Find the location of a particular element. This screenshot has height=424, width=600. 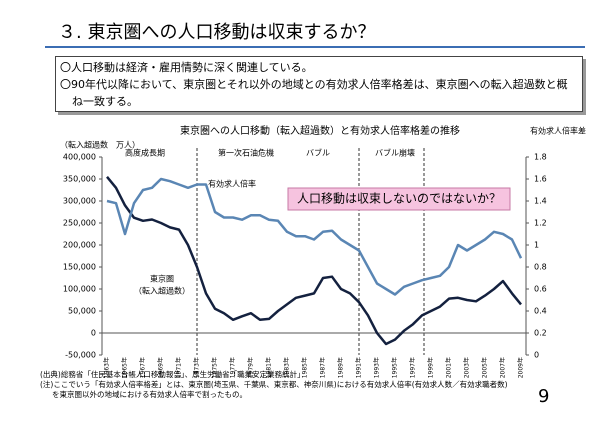

x-tick-label: 1983年 is located at coordinates (287, 367).